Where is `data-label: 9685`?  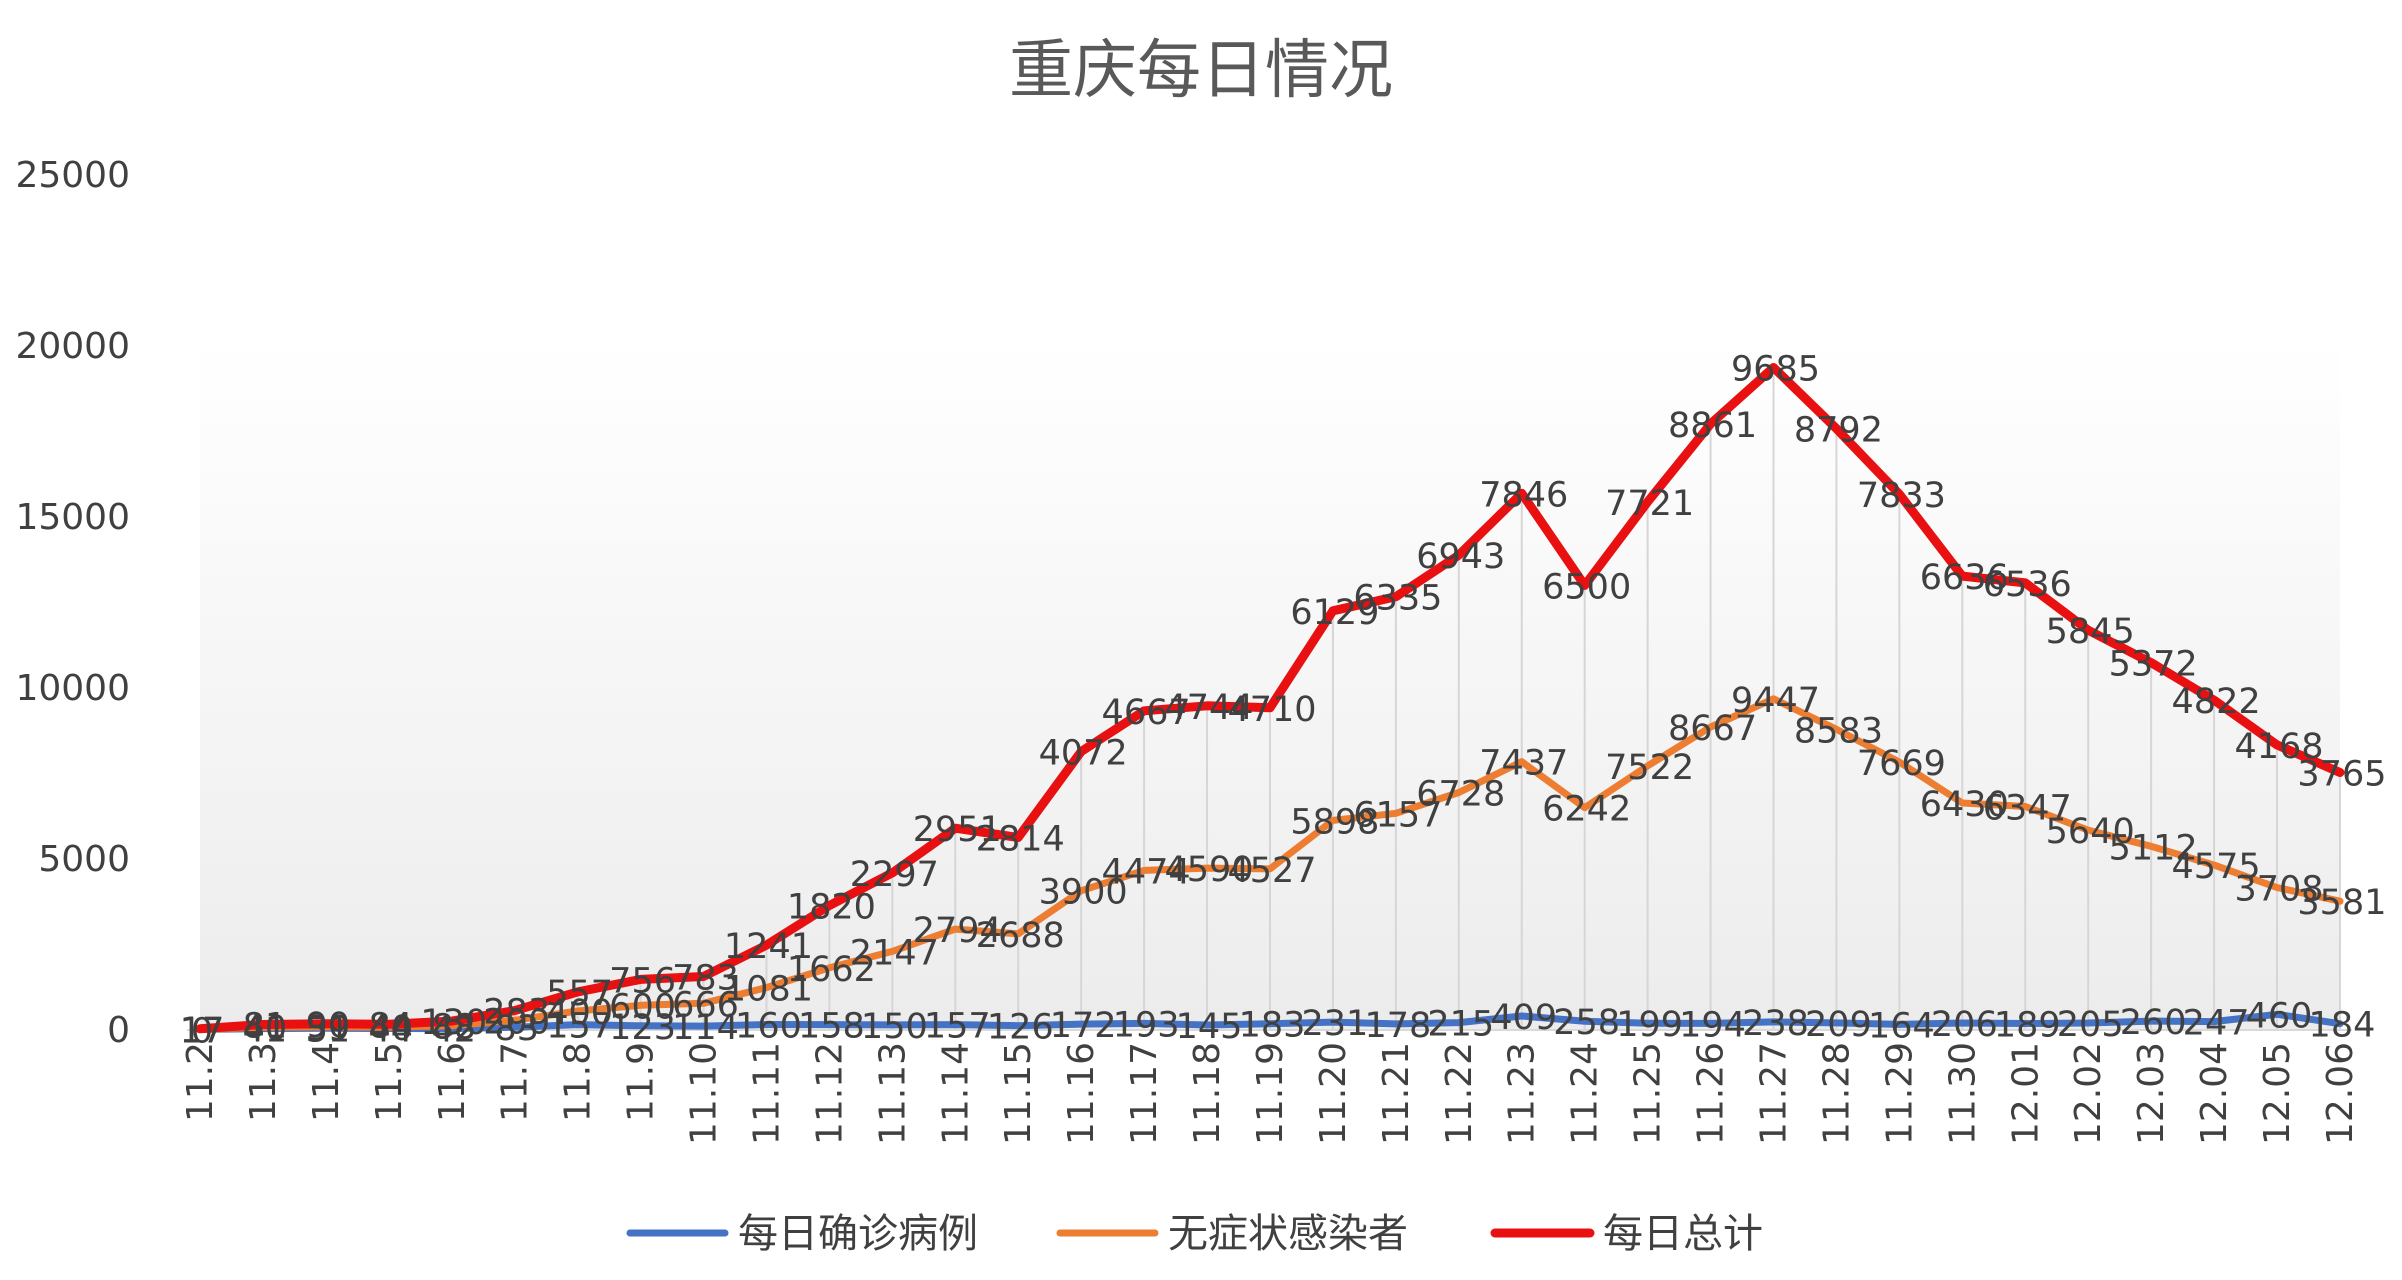 data-label: 9685 is located at coordinates (1775, 370).